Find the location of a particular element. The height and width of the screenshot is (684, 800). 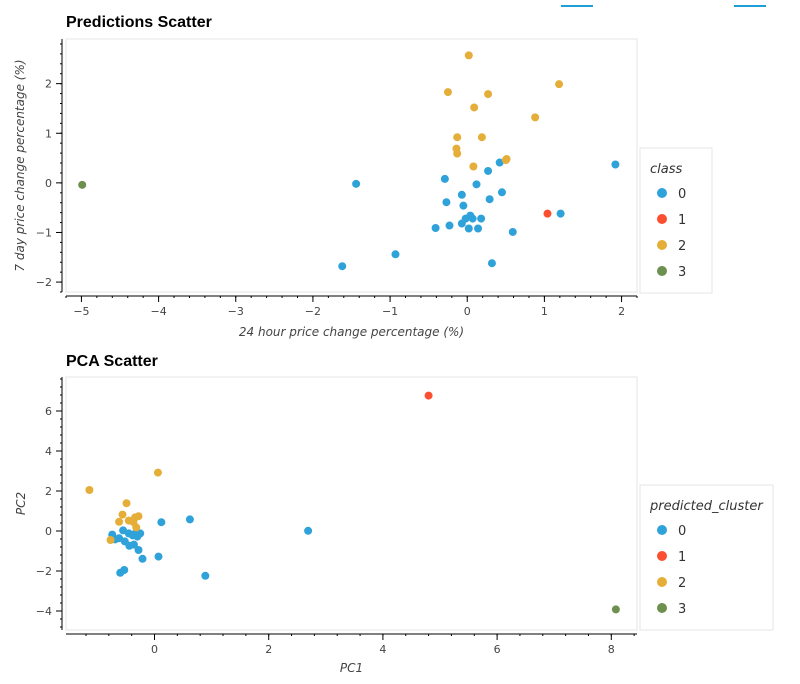

y-axis-label: 7 day price change percentage (%) is located at coordinates (20, 165).